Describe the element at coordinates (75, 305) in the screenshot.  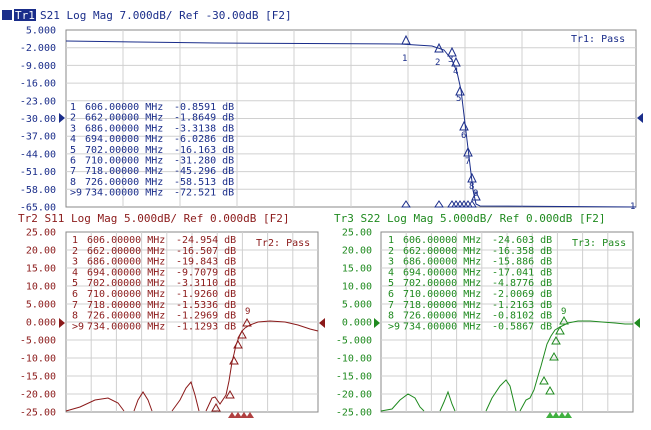
I see `tr2-marker-row-num: 7` at that location.